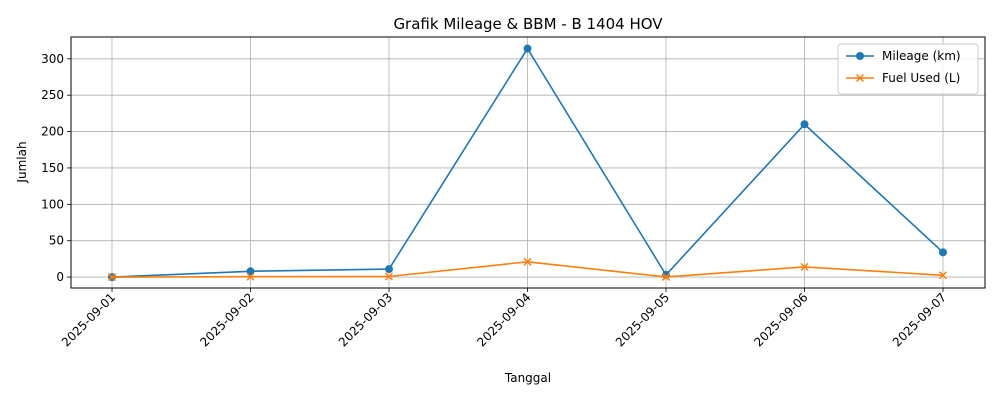  What do you see at coordinates (780, 319) in the screenshot?
I see `x-tick-label: 2025-09-06` at bounding box center [780, 319].